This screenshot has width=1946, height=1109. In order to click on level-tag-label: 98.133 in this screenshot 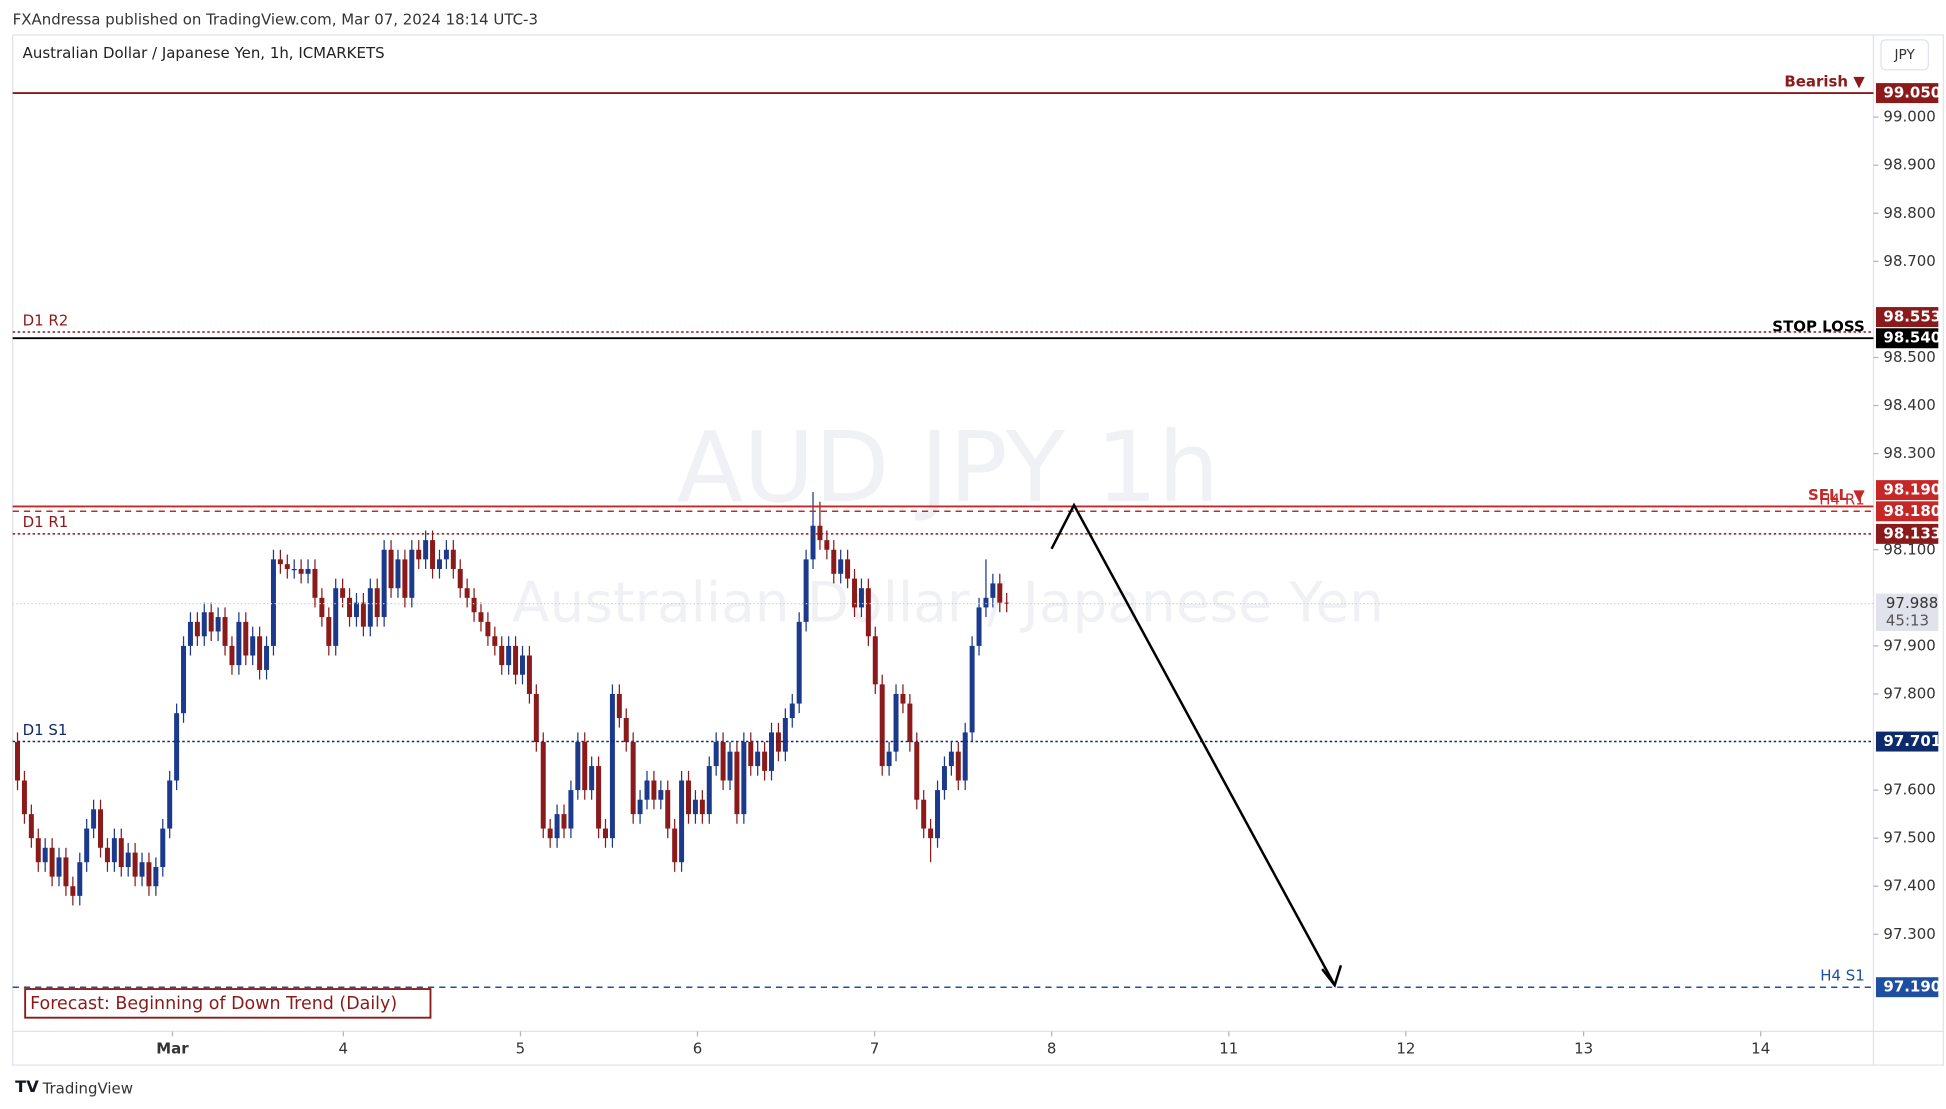, I will do `click(1912, 533)`.